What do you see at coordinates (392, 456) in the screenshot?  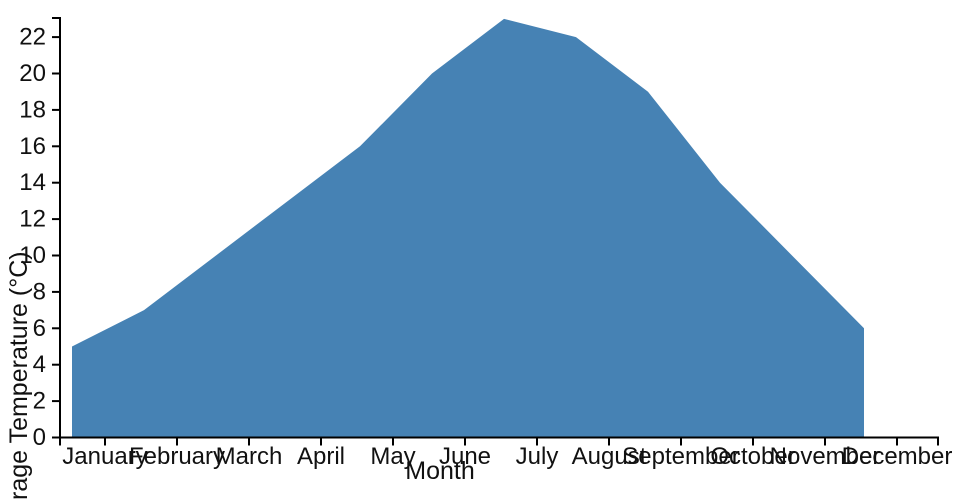 I see `x-tick-label-may: May` at bounding box center [392, 456].